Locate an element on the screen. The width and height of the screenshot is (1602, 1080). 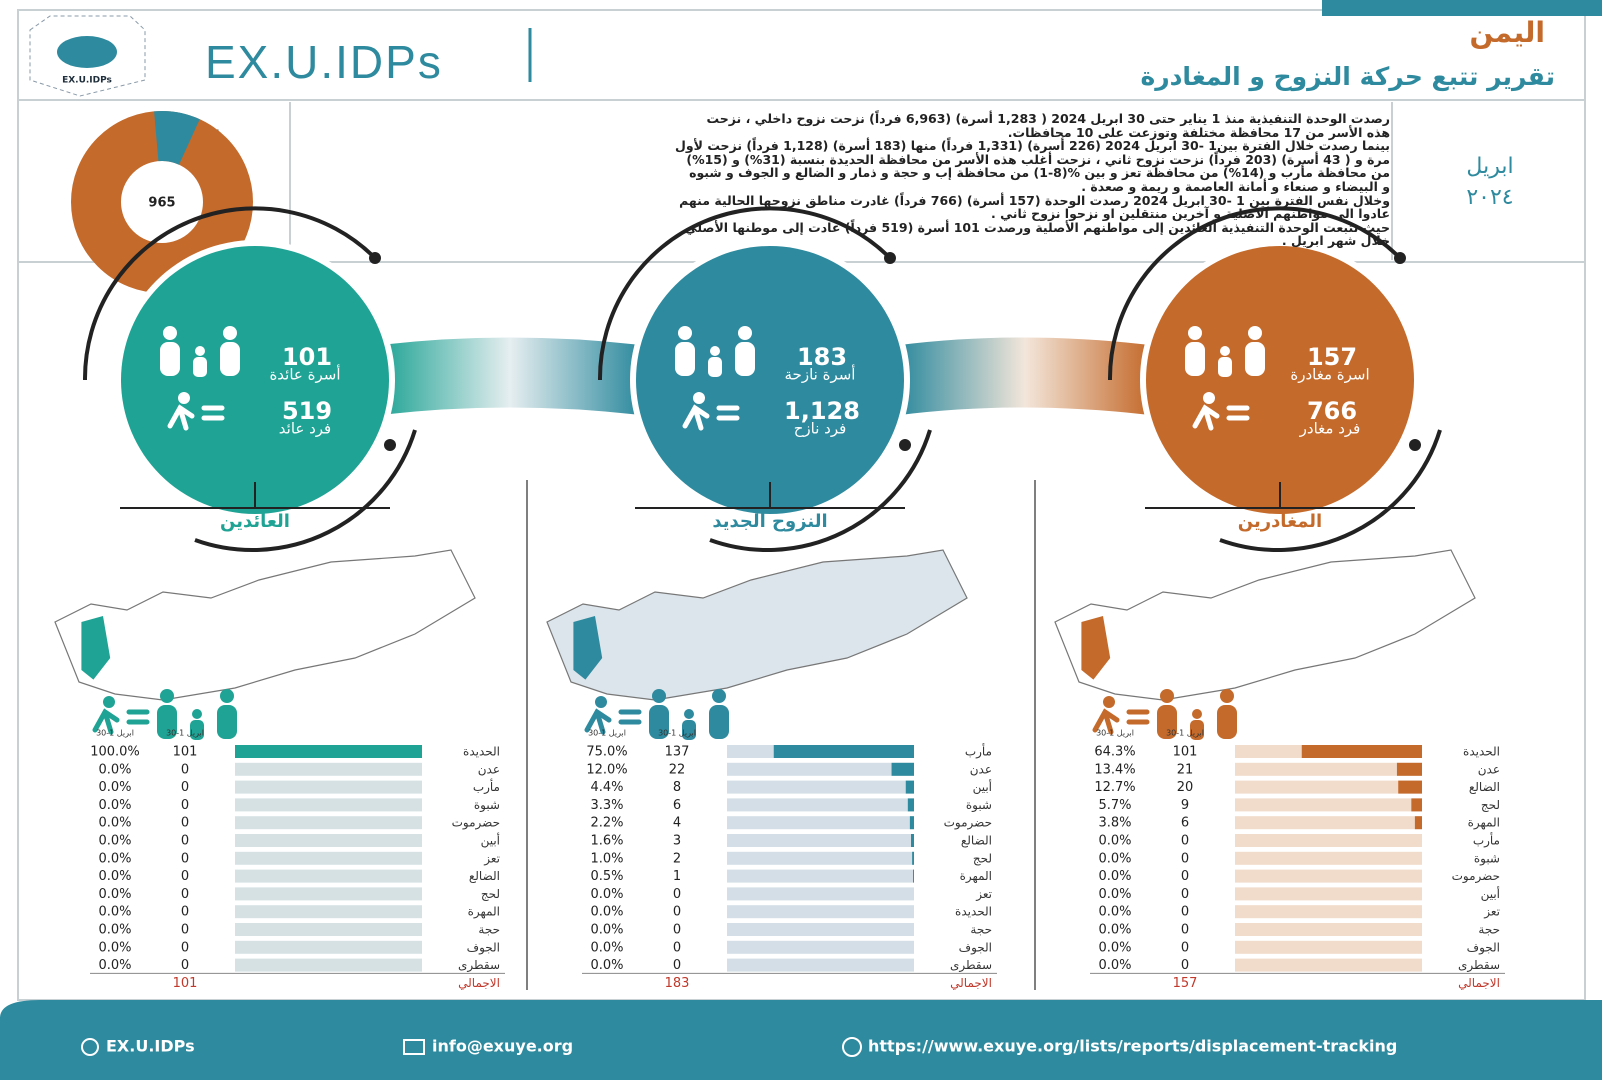
section-title: العائدين is located at coordinates (255, 521).